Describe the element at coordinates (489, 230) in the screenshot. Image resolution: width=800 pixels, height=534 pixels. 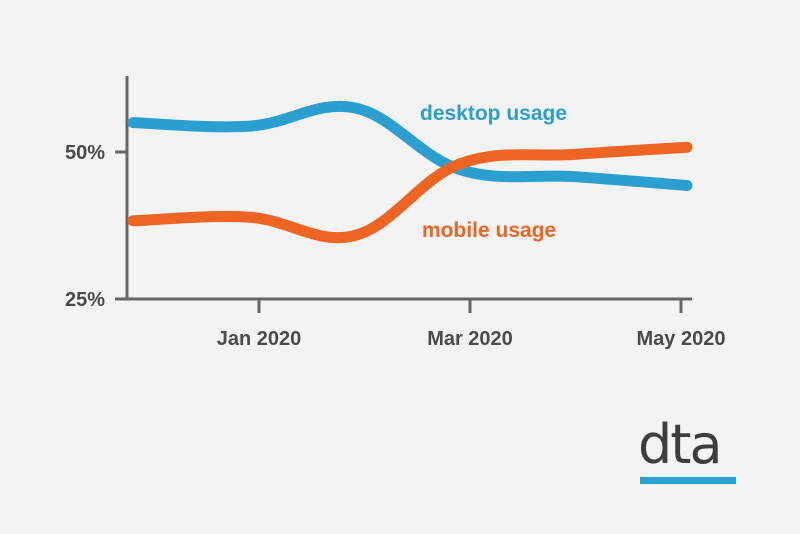
I see `series-label-mobile-usage: mobile usage` at that location.